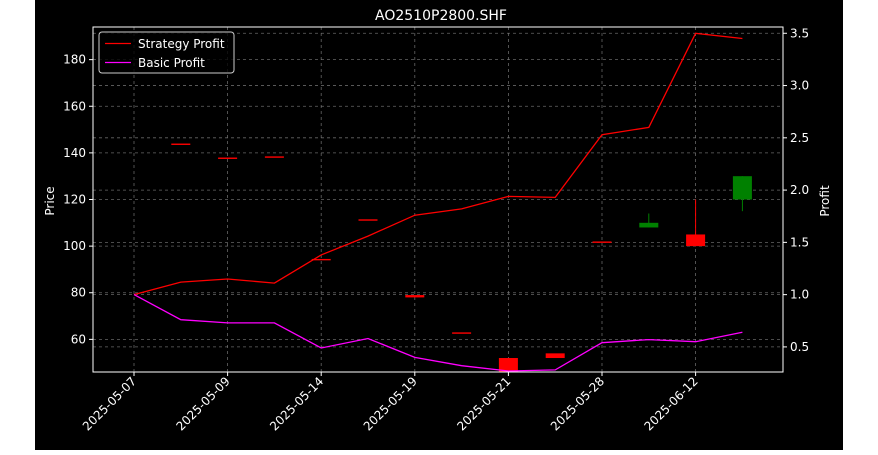  Describe the element at coordinates (109, 403) in the screenshot. I see `x-tick-label: 2025-05-07` at that location.